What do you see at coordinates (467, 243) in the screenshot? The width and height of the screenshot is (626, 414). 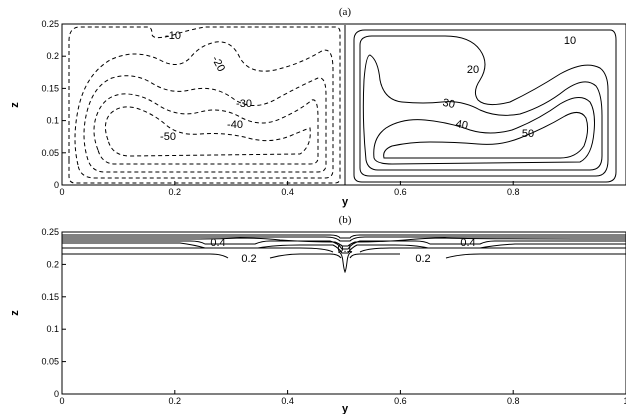 I see `clabel-b-04-right: 0.4` at bounding box center [467, 243].